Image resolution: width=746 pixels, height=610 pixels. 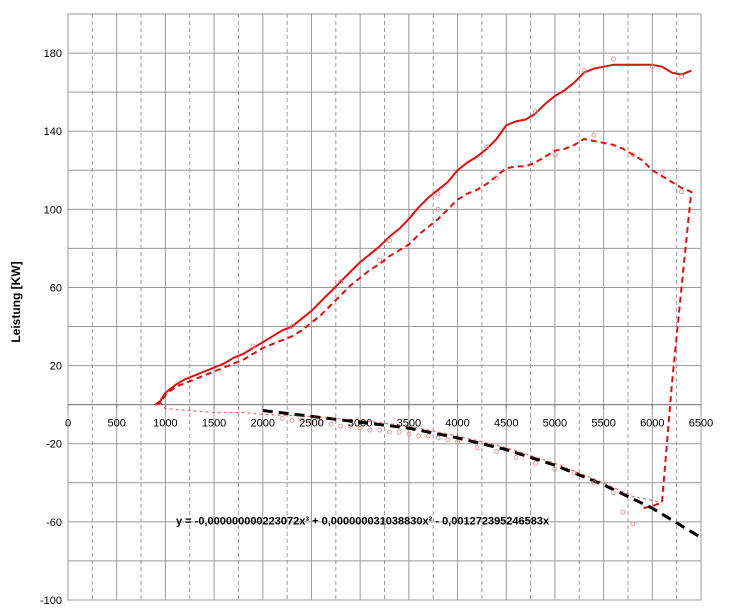 What do you see at coordinates (360, 424) in the screenshot?
I see `x-tick-label: 3000` at bounding box center [360, 424].